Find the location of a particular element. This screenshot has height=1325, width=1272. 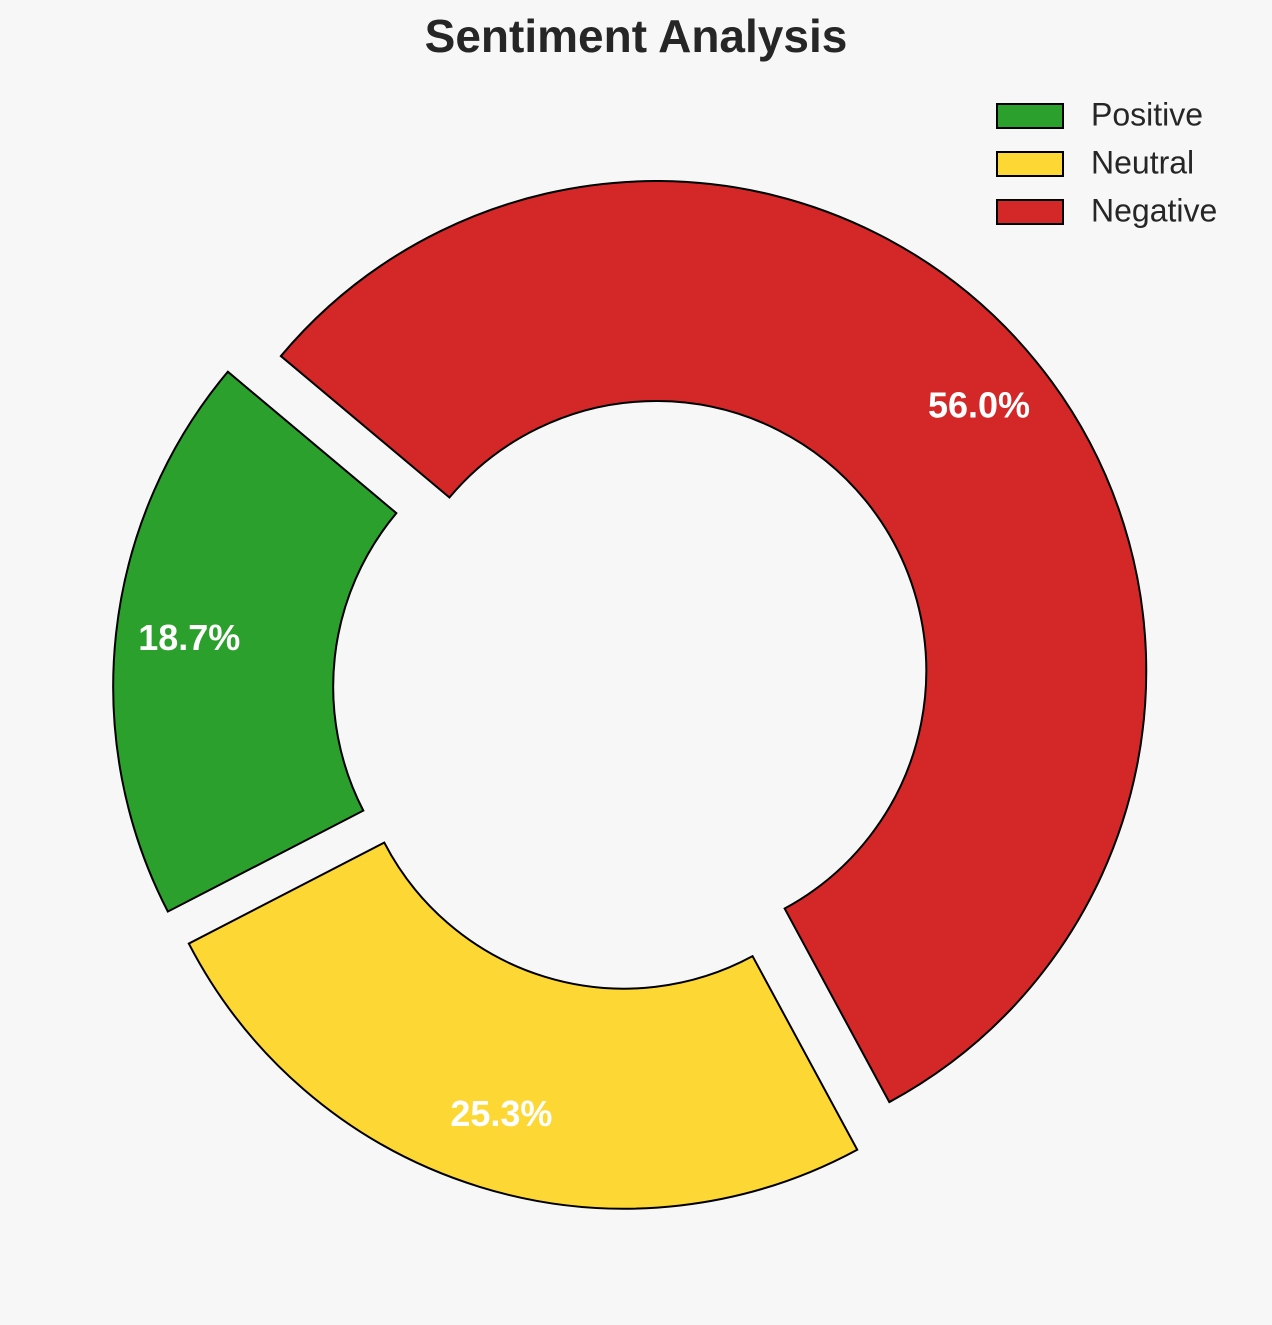

legend-label: Negative is located at coordinates (1154, 210).